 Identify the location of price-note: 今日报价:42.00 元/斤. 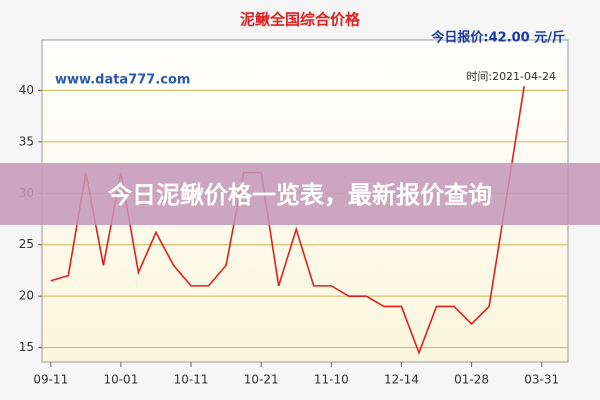
(497, 38).